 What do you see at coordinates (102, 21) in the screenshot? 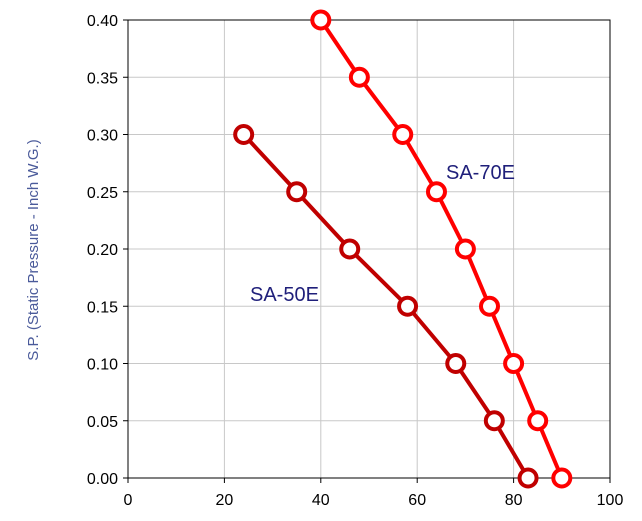
I see `y-tick-label-8: 0.40` at bounding box center [102, 21].